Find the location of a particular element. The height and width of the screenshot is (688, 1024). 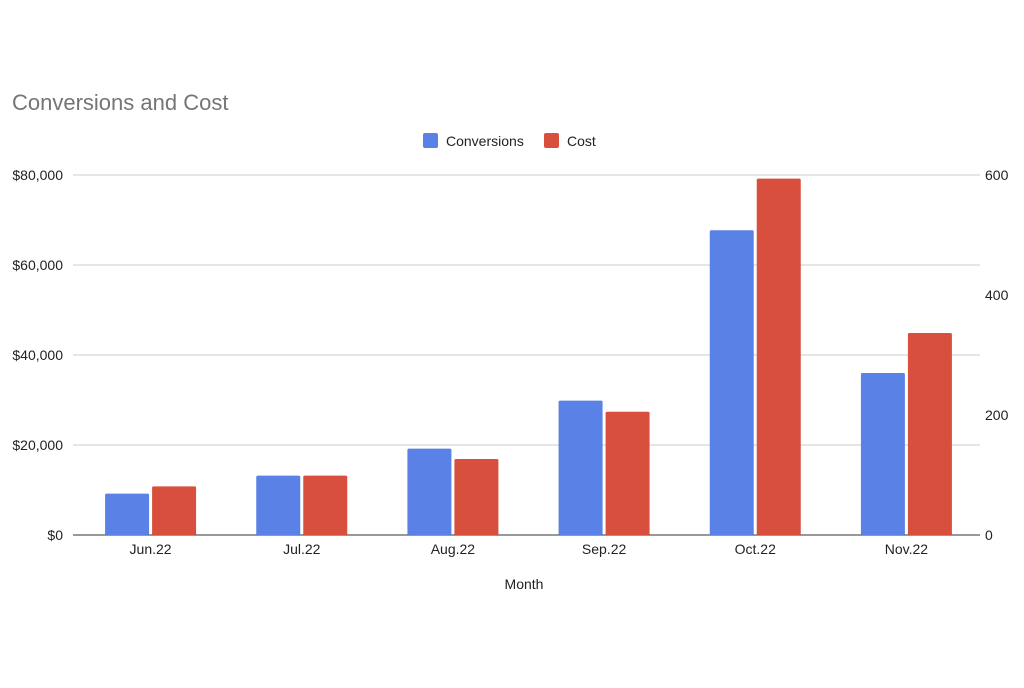

x-axis-title: Month is located at coordinates (524, 584).